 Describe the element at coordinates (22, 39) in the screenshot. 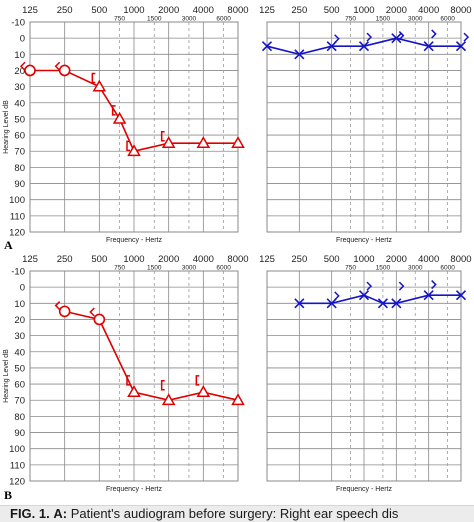

I see `y-tick-label: 0` at that location.